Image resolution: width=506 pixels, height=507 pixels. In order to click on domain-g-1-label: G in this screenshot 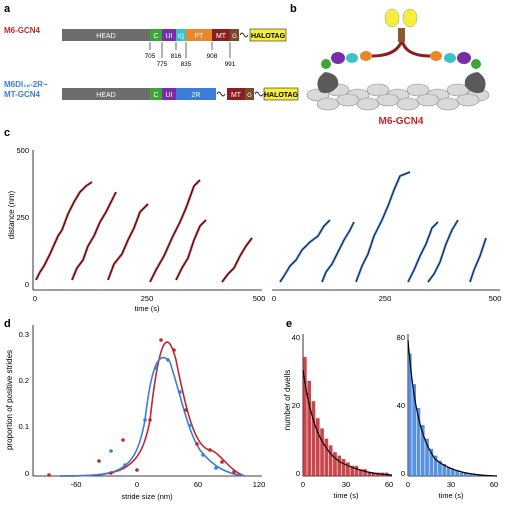, I will do `click(234, 37)`.